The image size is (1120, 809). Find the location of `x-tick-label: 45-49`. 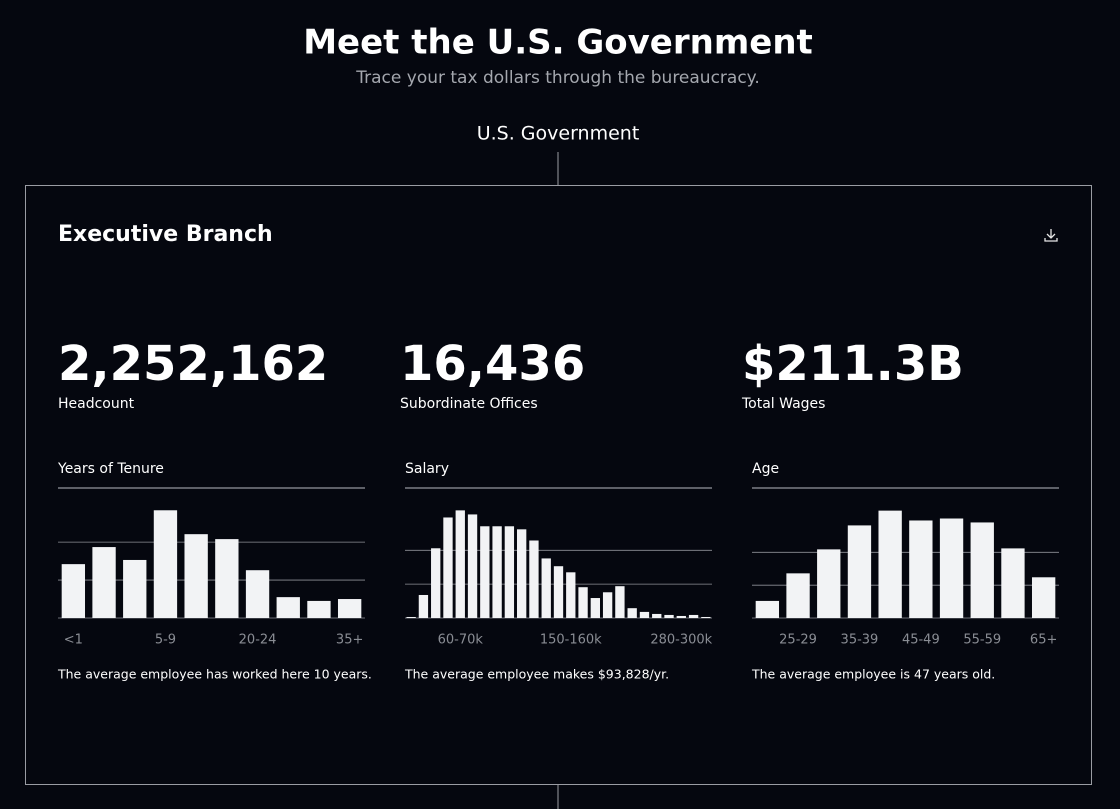

x-tick-label: 45-49 is located at coordinates (921, 640).